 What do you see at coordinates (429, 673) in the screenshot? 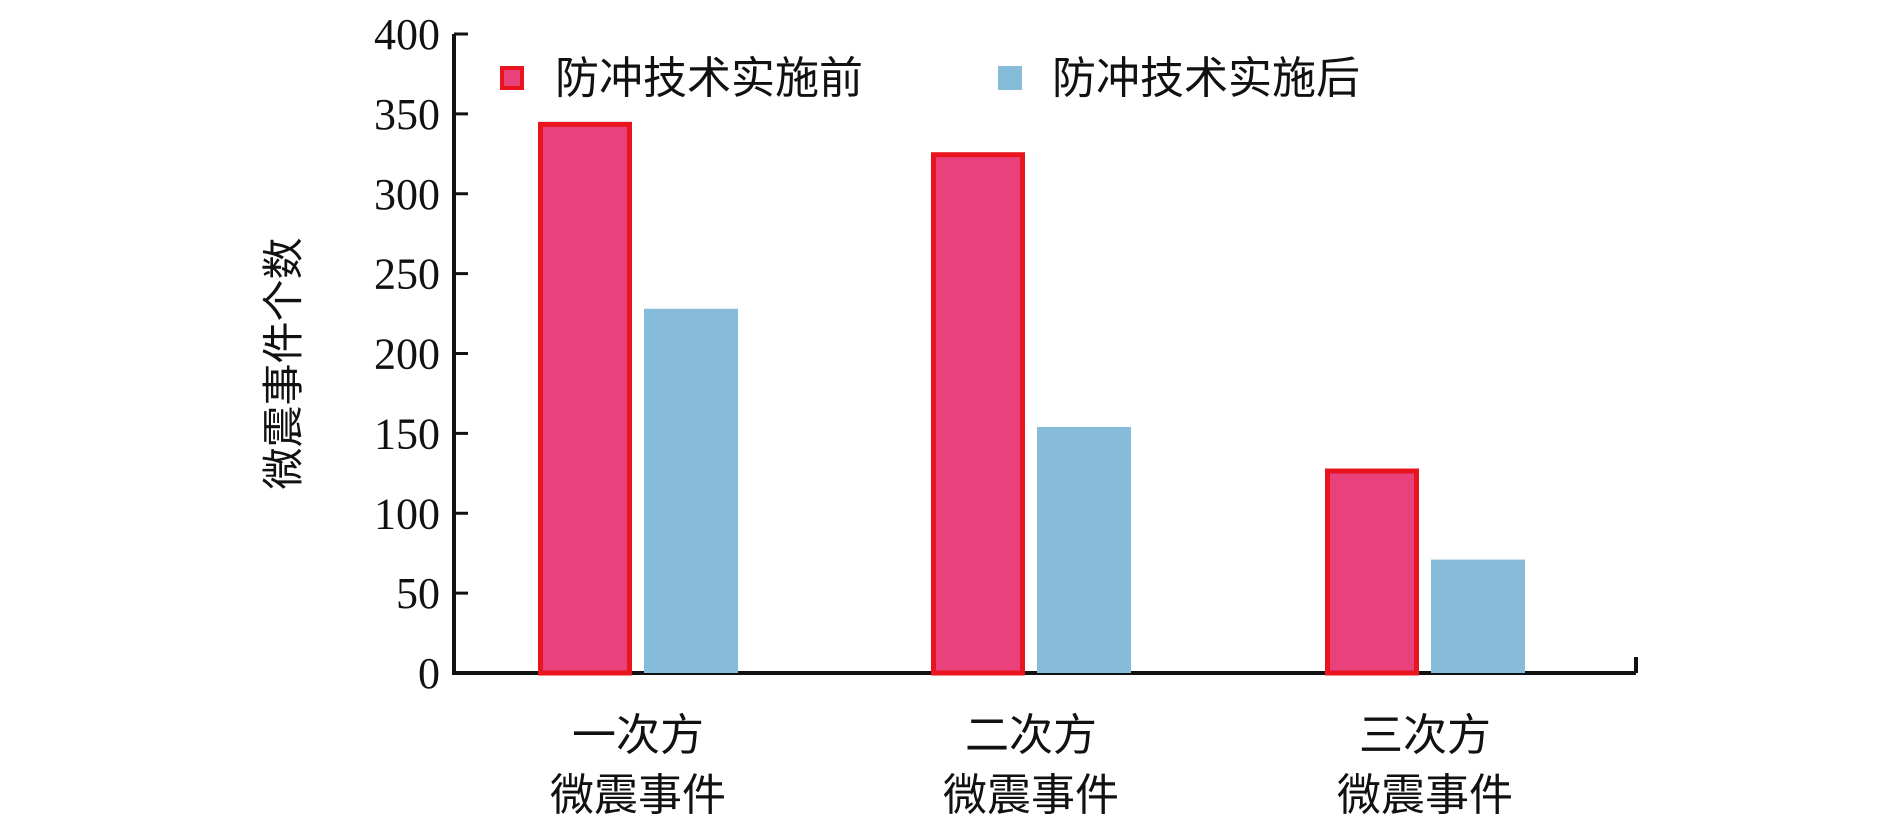
I see `y-tick-label: 0` at bounding box center [429, 673].